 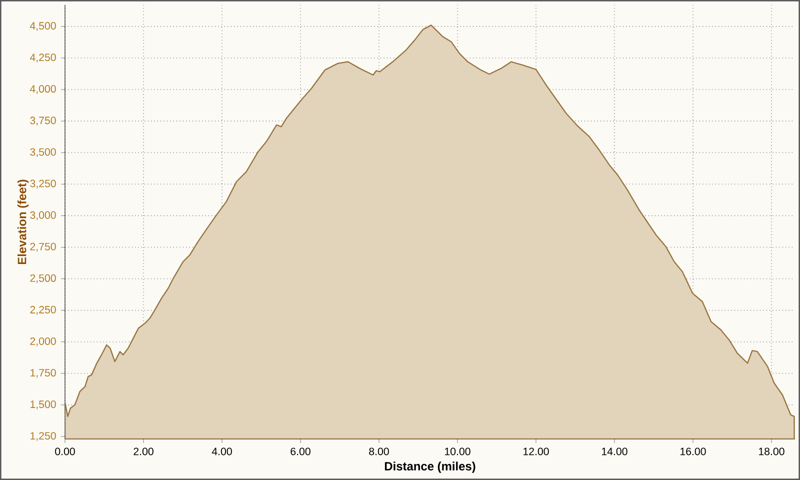 What do you see at coordinates (43, 26) in the screenshot?
I see `y-tick-label: 4,500` at bounding box center [43, 26].